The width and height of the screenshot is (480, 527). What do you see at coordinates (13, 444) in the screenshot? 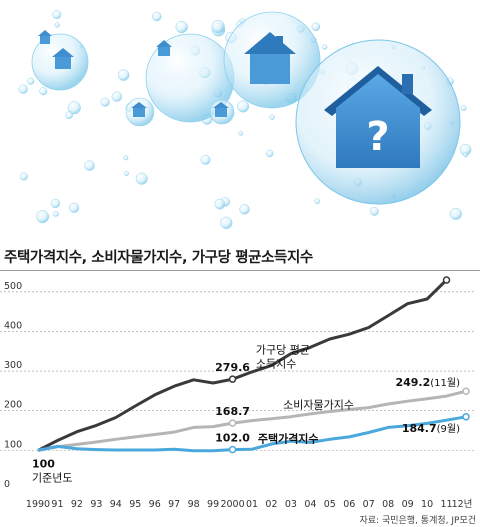
I see `y-tick-label: 100` at bounding box center [13, 444].